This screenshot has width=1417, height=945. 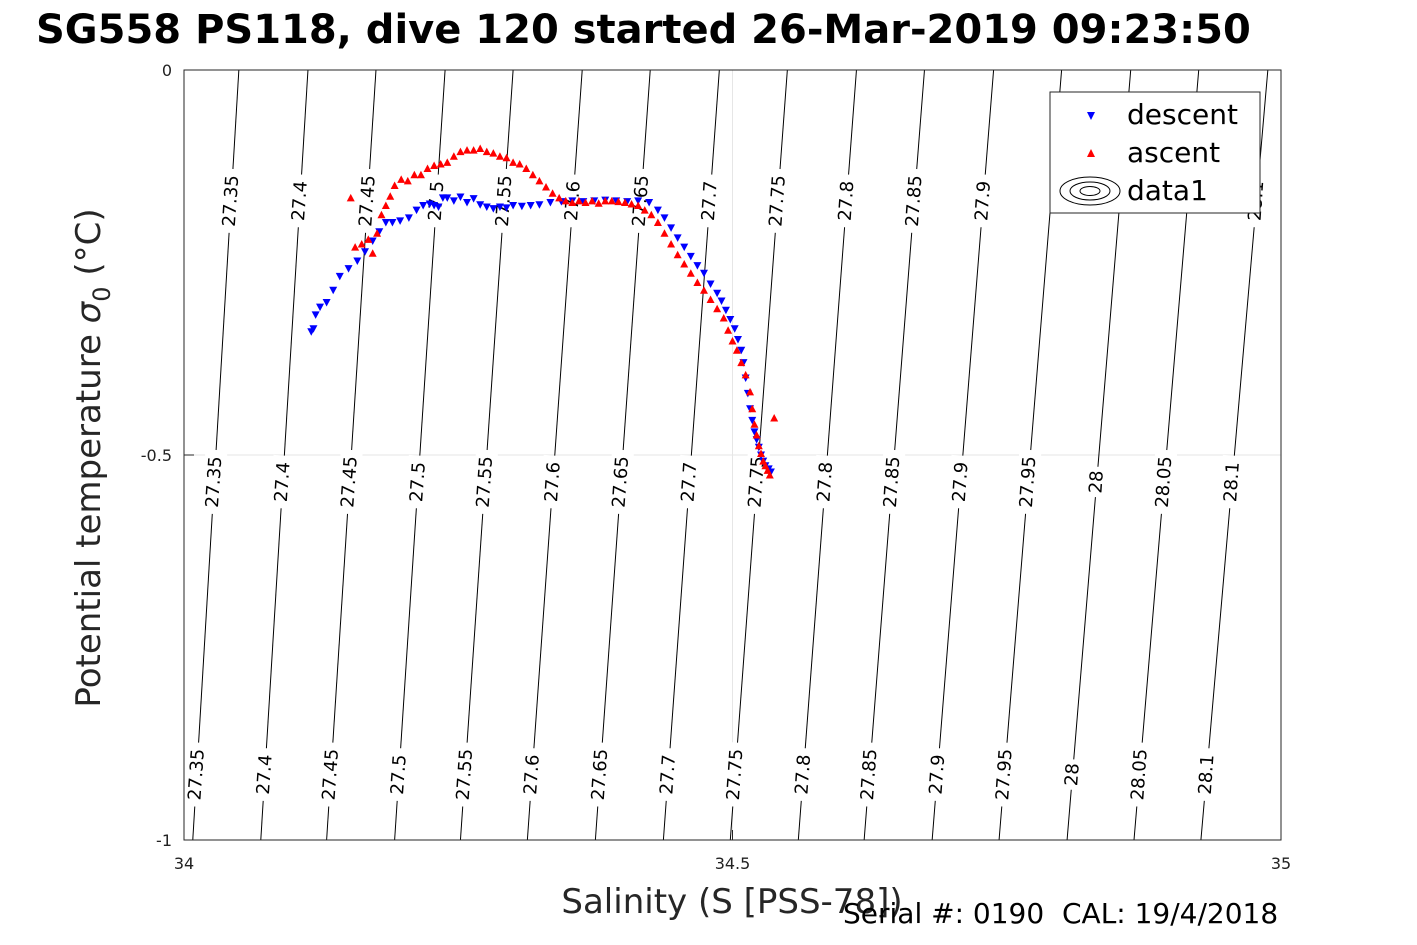 What do you see at coordinates (102, 293) in the screenshot?
I see `y-axis-label-subscript: 0` at bounding box center [102, 293].